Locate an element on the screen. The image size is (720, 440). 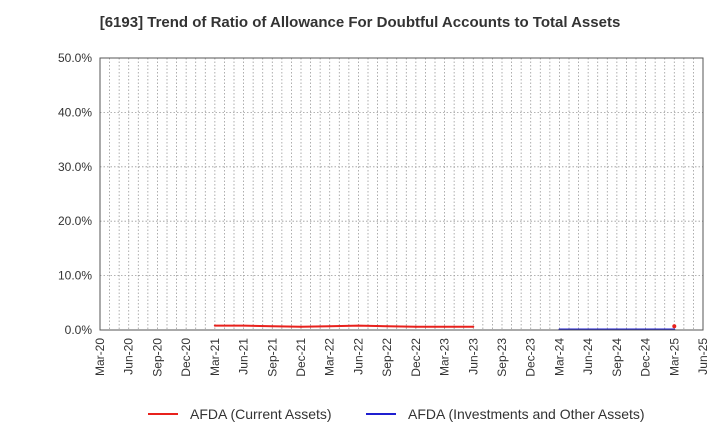
x-tick-label: Sep-21 is located at coordinates (272, 357).